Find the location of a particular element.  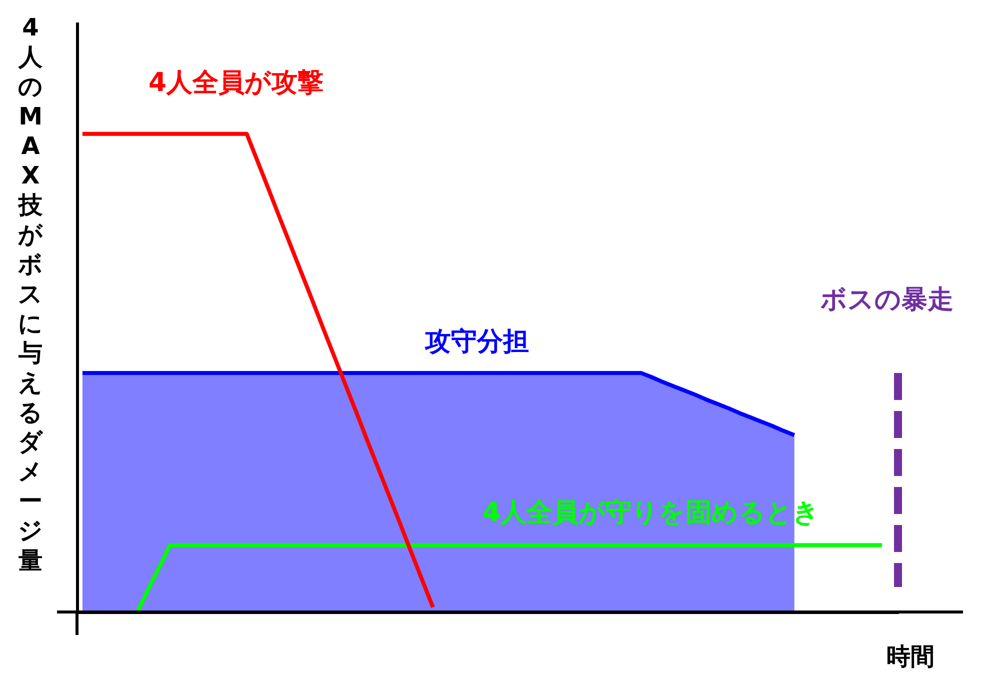

series-label: 攻守分担 is located at coordinates (476, 342).